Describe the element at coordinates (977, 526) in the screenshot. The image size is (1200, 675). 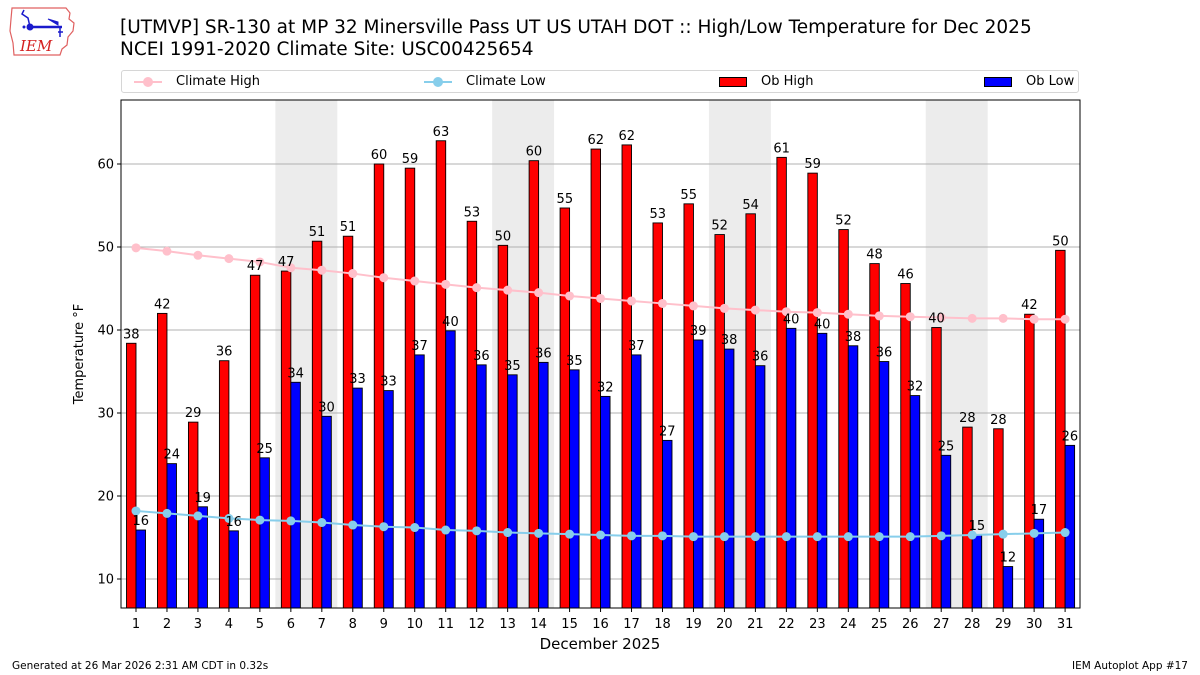
I see `ob-low-label: 15` at that location.